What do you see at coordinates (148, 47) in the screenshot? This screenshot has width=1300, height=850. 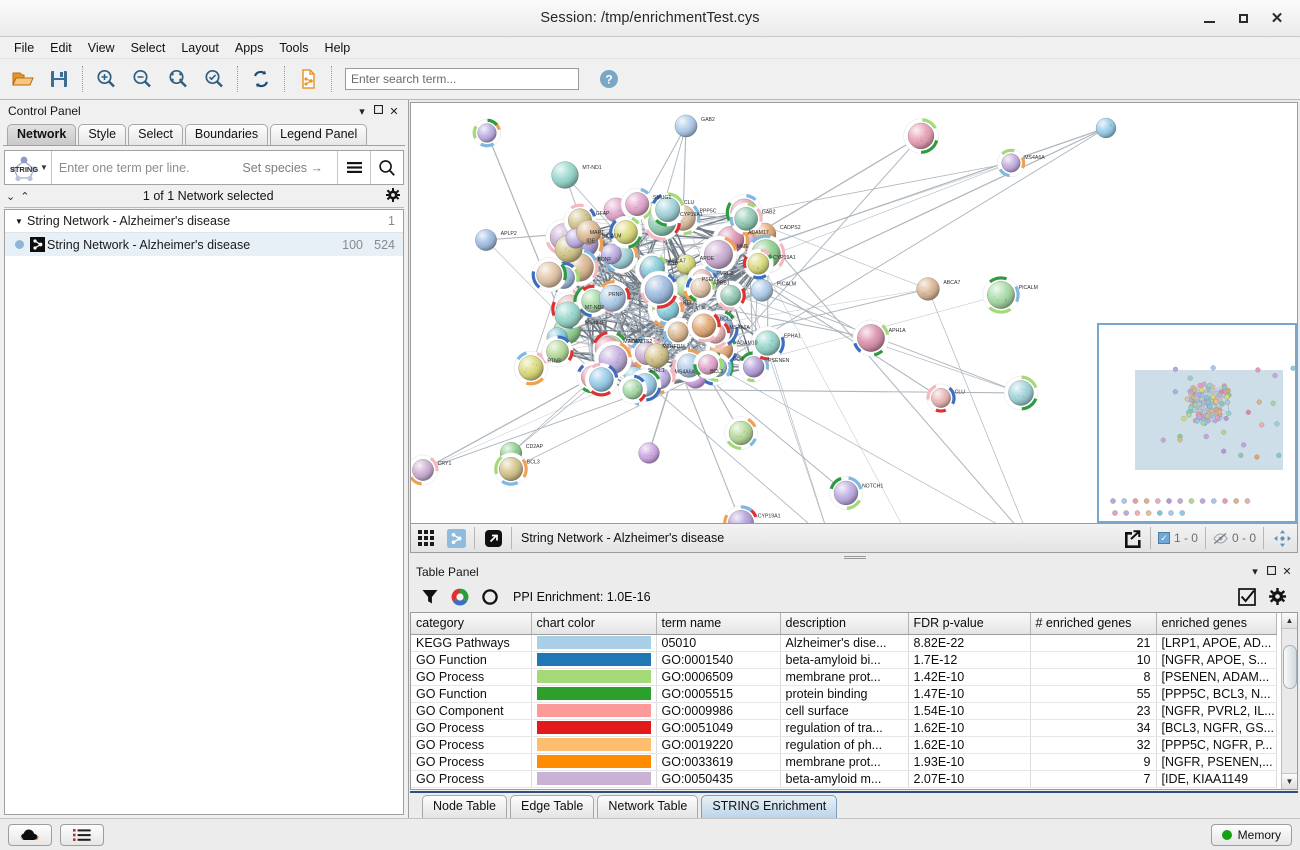 I see `menu-select: Select` at bounding box center [148, 47].